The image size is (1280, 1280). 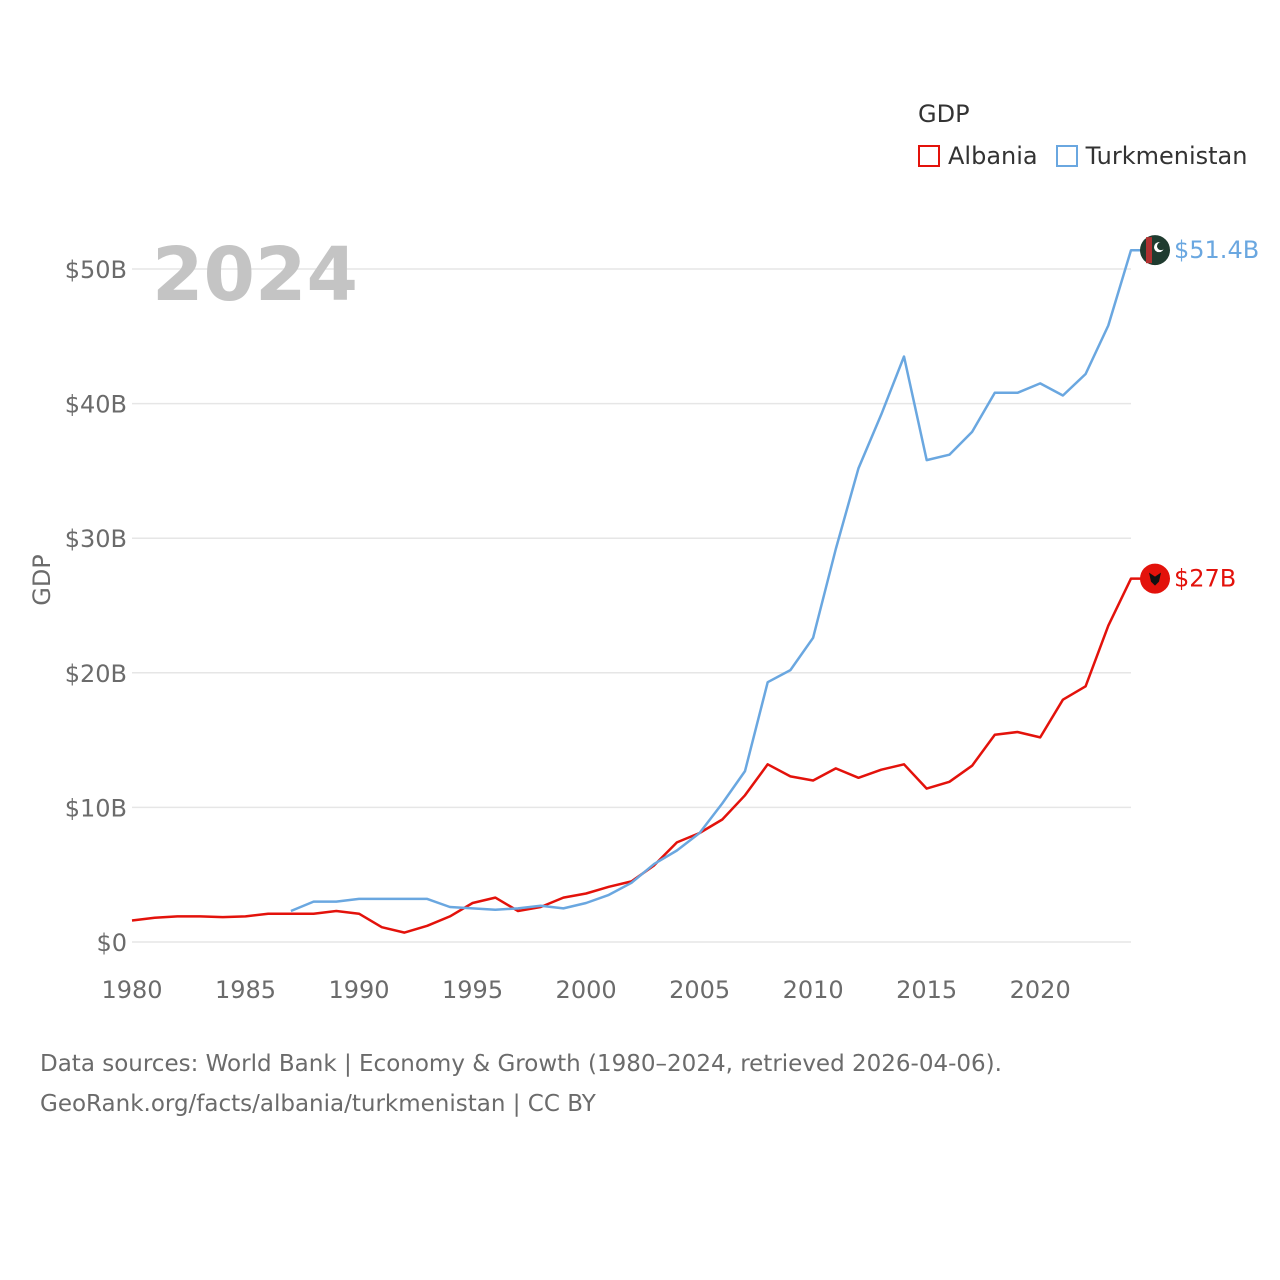 What do you see at coordinates (993, 156) in the screenshot?
I see `legend-label-albania: Albania` at bounding box center [993, 156].